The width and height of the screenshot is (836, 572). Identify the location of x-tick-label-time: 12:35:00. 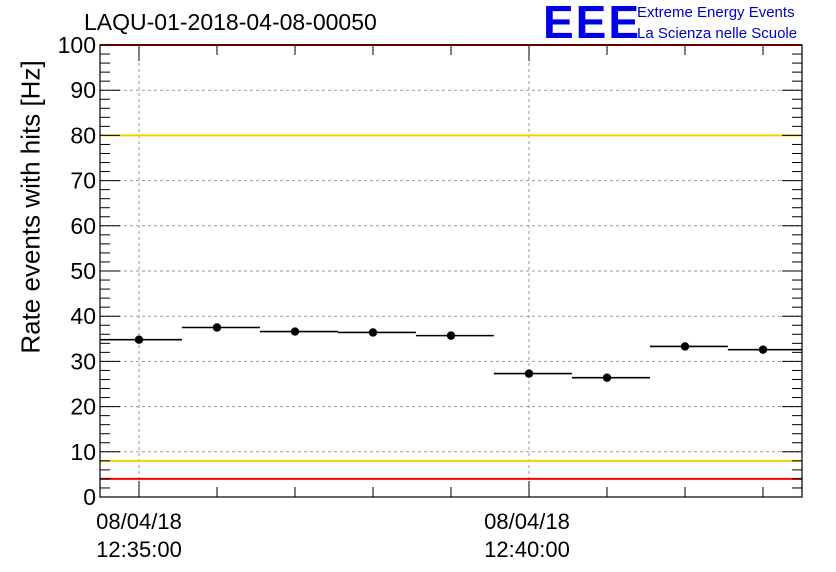
(139, 549).